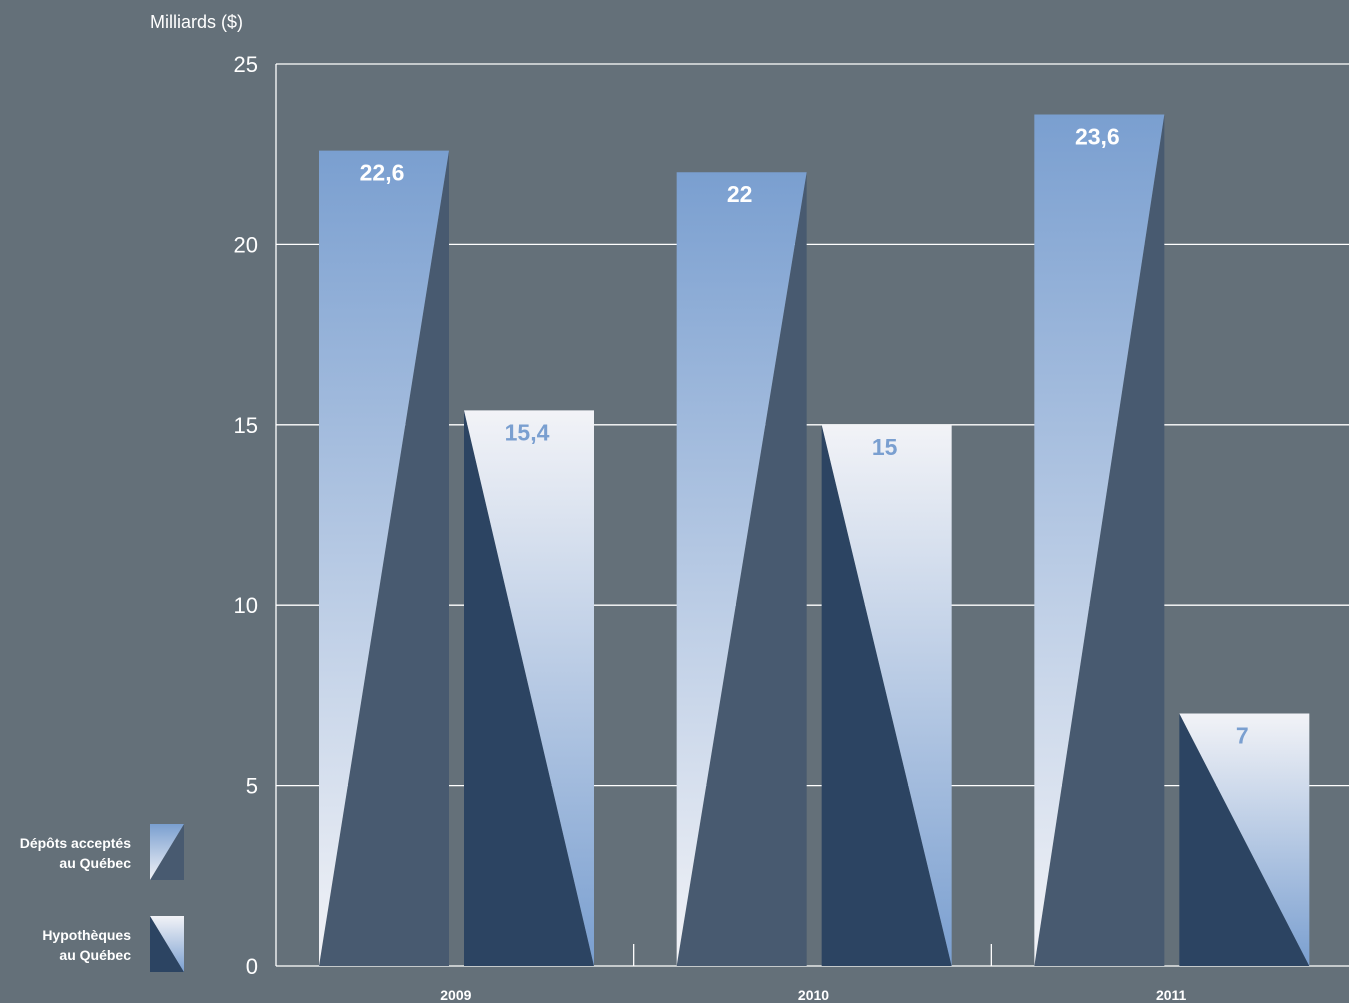 The image size is (1349, 1003). I want to click on y-tick-label: 10, so click(246, 605).